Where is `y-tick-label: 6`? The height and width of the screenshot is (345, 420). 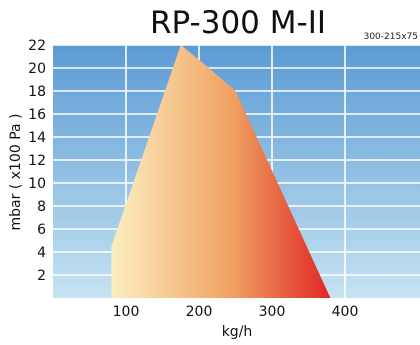 y-tick-label: 6 is located at coordinates (41, 230).